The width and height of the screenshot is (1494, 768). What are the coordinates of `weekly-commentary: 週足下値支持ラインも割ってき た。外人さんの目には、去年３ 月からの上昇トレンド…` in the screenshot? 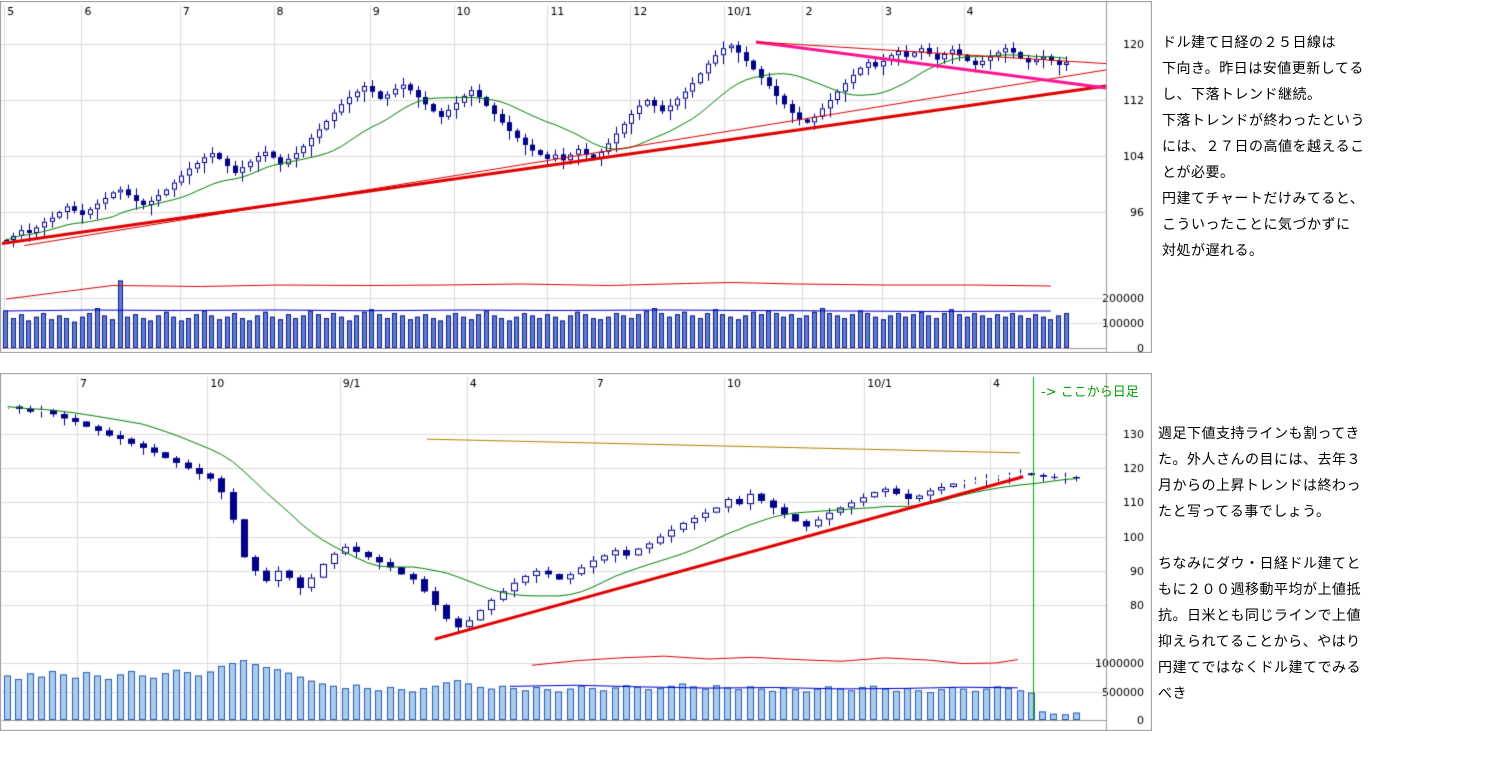 It's located at (1259, 564).